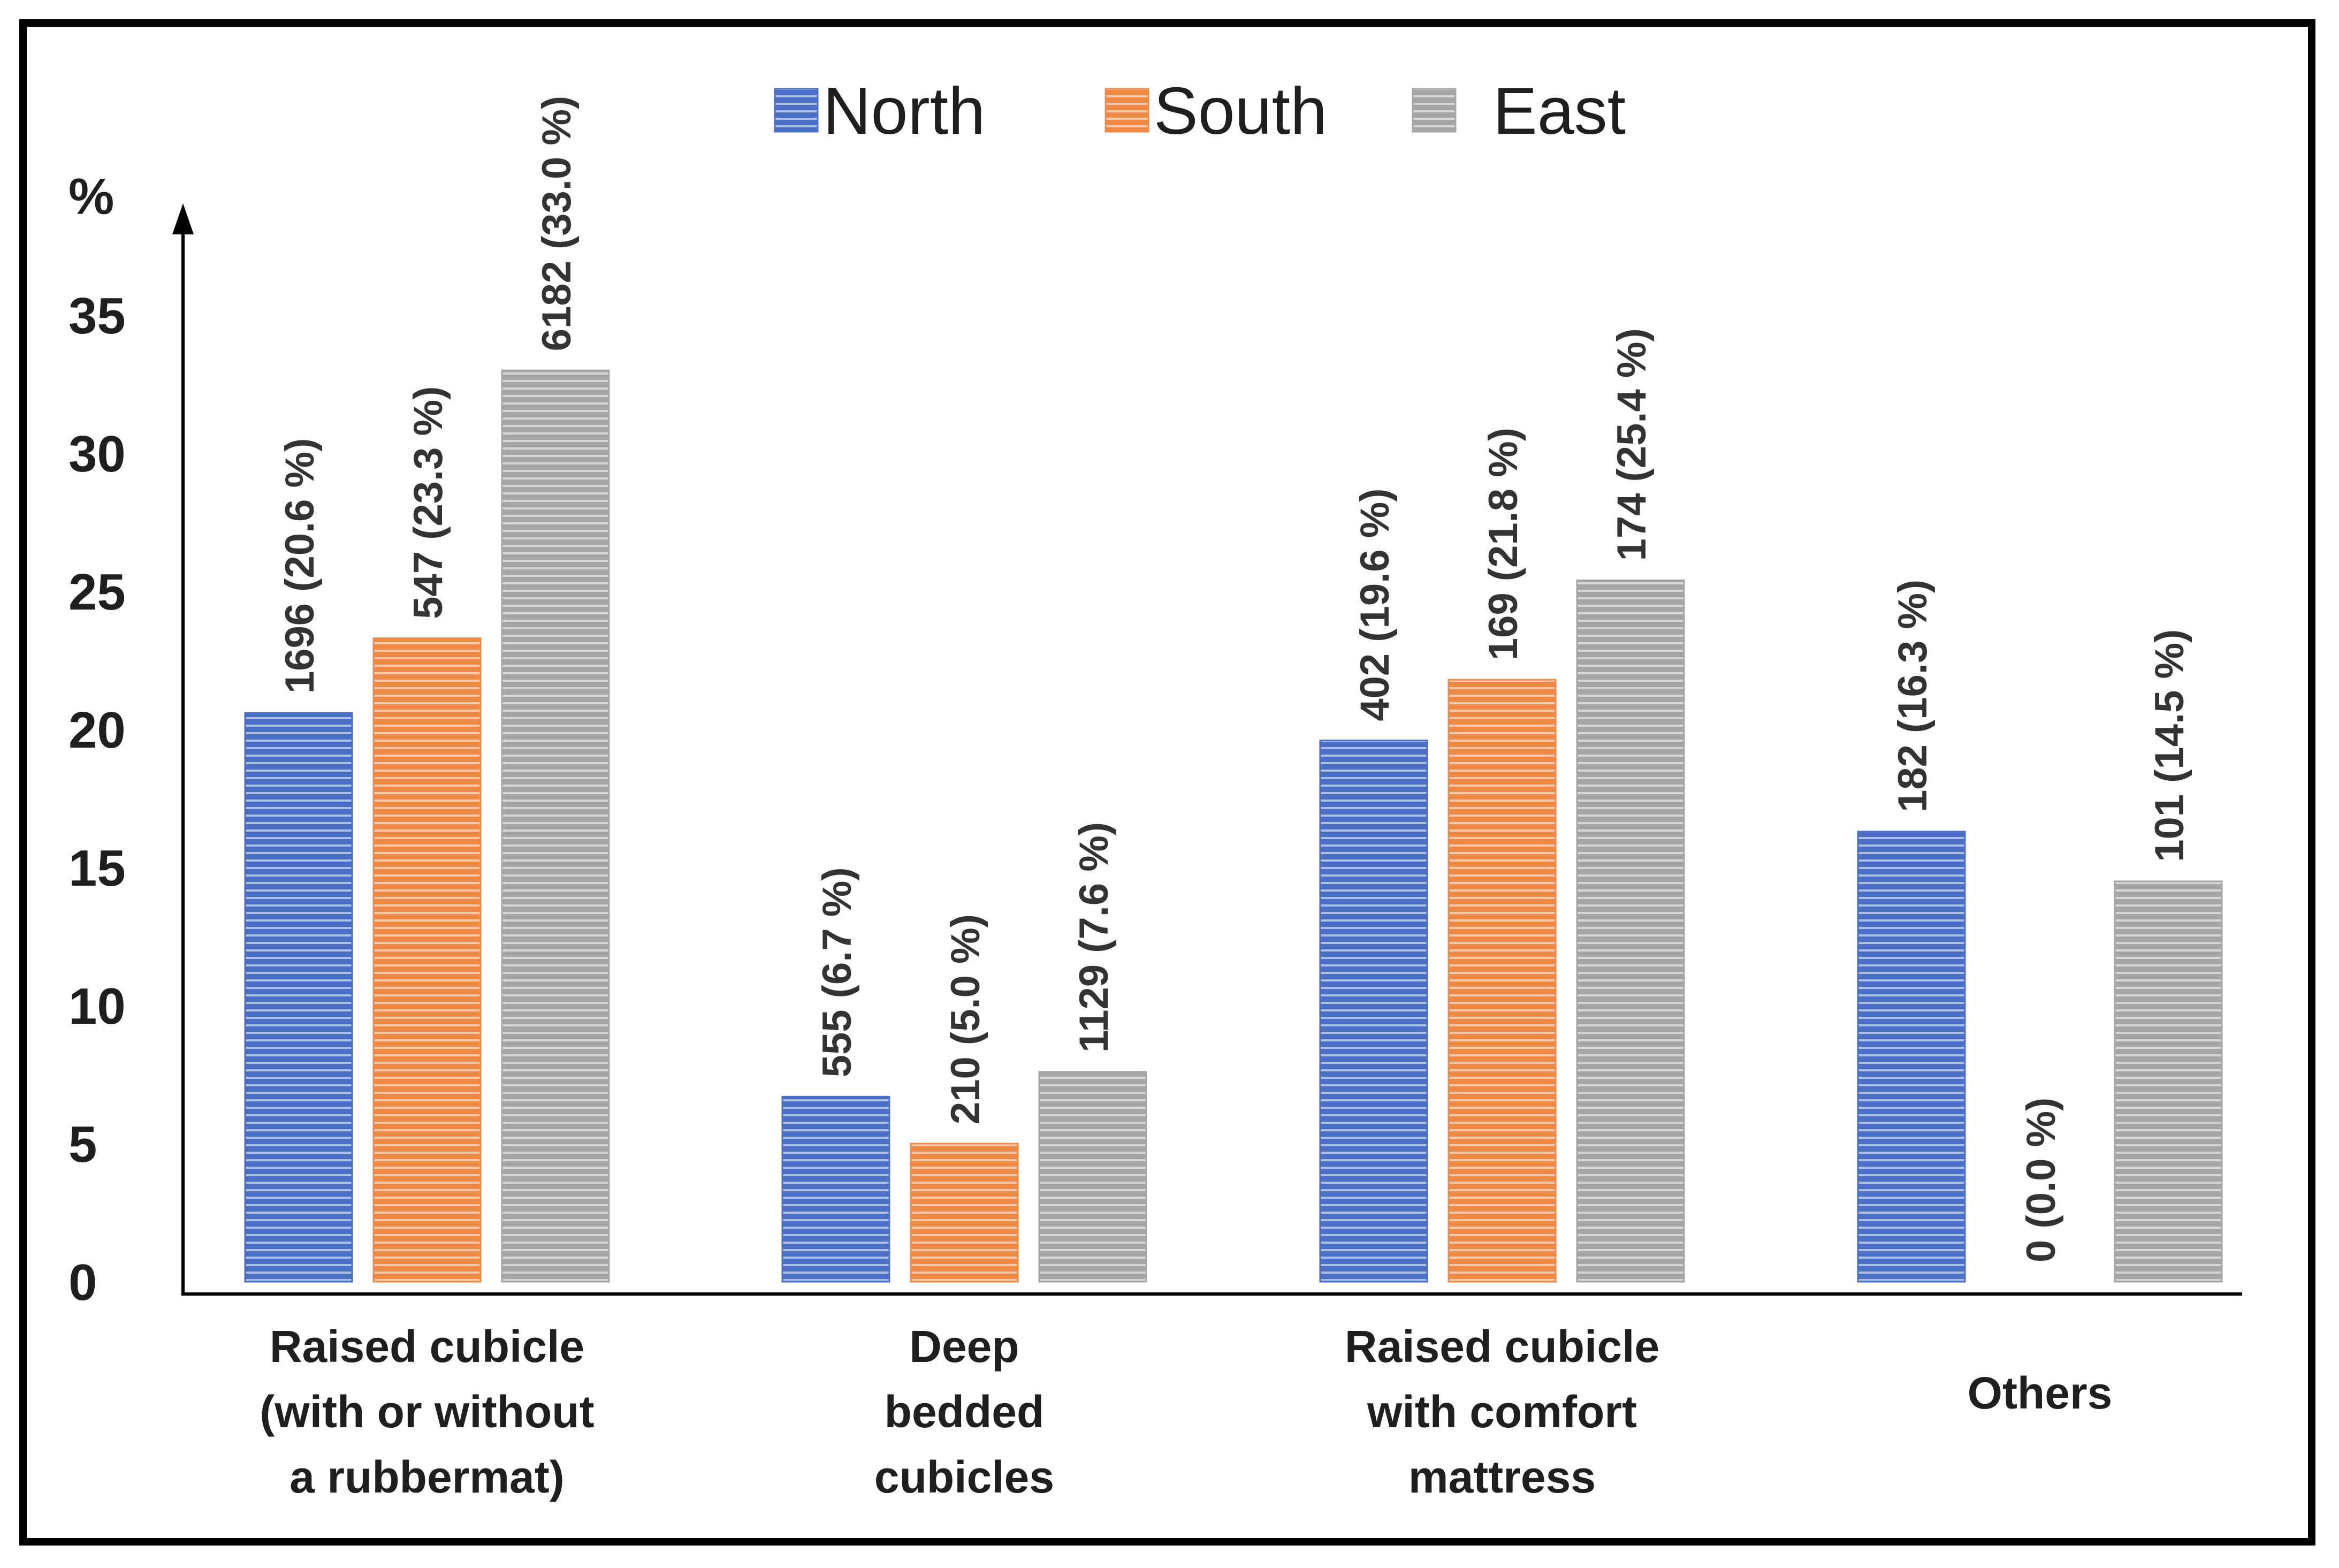 Image resolution: width=2339 pixels, height=1568 pixels. Describe the element at coordinates (300, 566) in the screenshot. I see `value-label-north-raised-cubicle-0: 1696 (20.6 %)` at that location.